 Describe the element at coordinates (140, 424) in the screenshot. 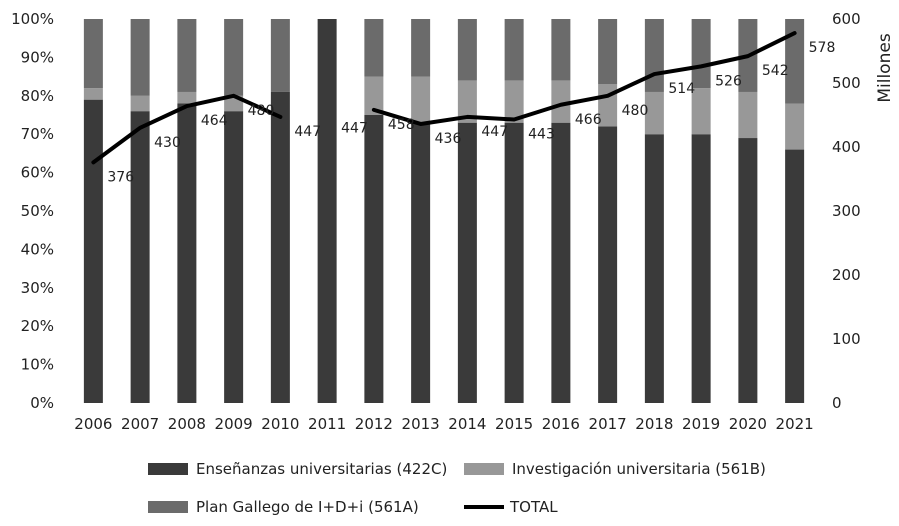

I see `x-tick-2007: 2007` at that location.